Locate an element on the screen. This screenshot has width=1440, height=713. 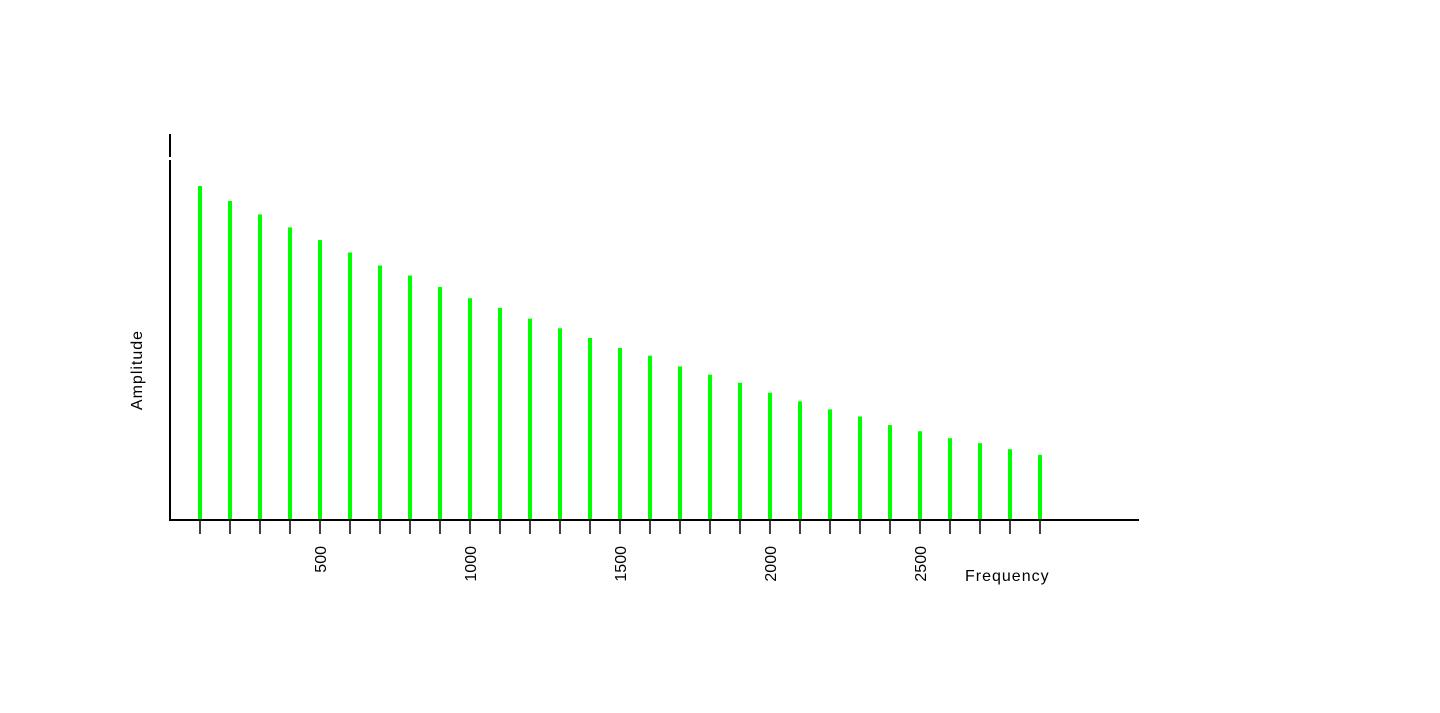
x-ticks-group is located at coordinates (620, 527).